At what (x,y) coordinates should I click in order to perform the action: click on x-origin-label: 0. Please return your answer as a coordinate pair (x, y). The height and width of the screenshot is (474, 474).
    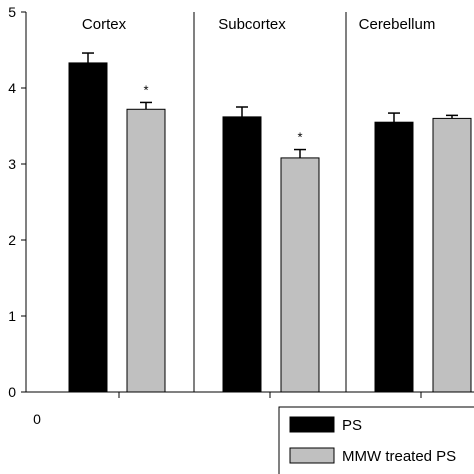
    Looking at the image, I should click on (37, 419).